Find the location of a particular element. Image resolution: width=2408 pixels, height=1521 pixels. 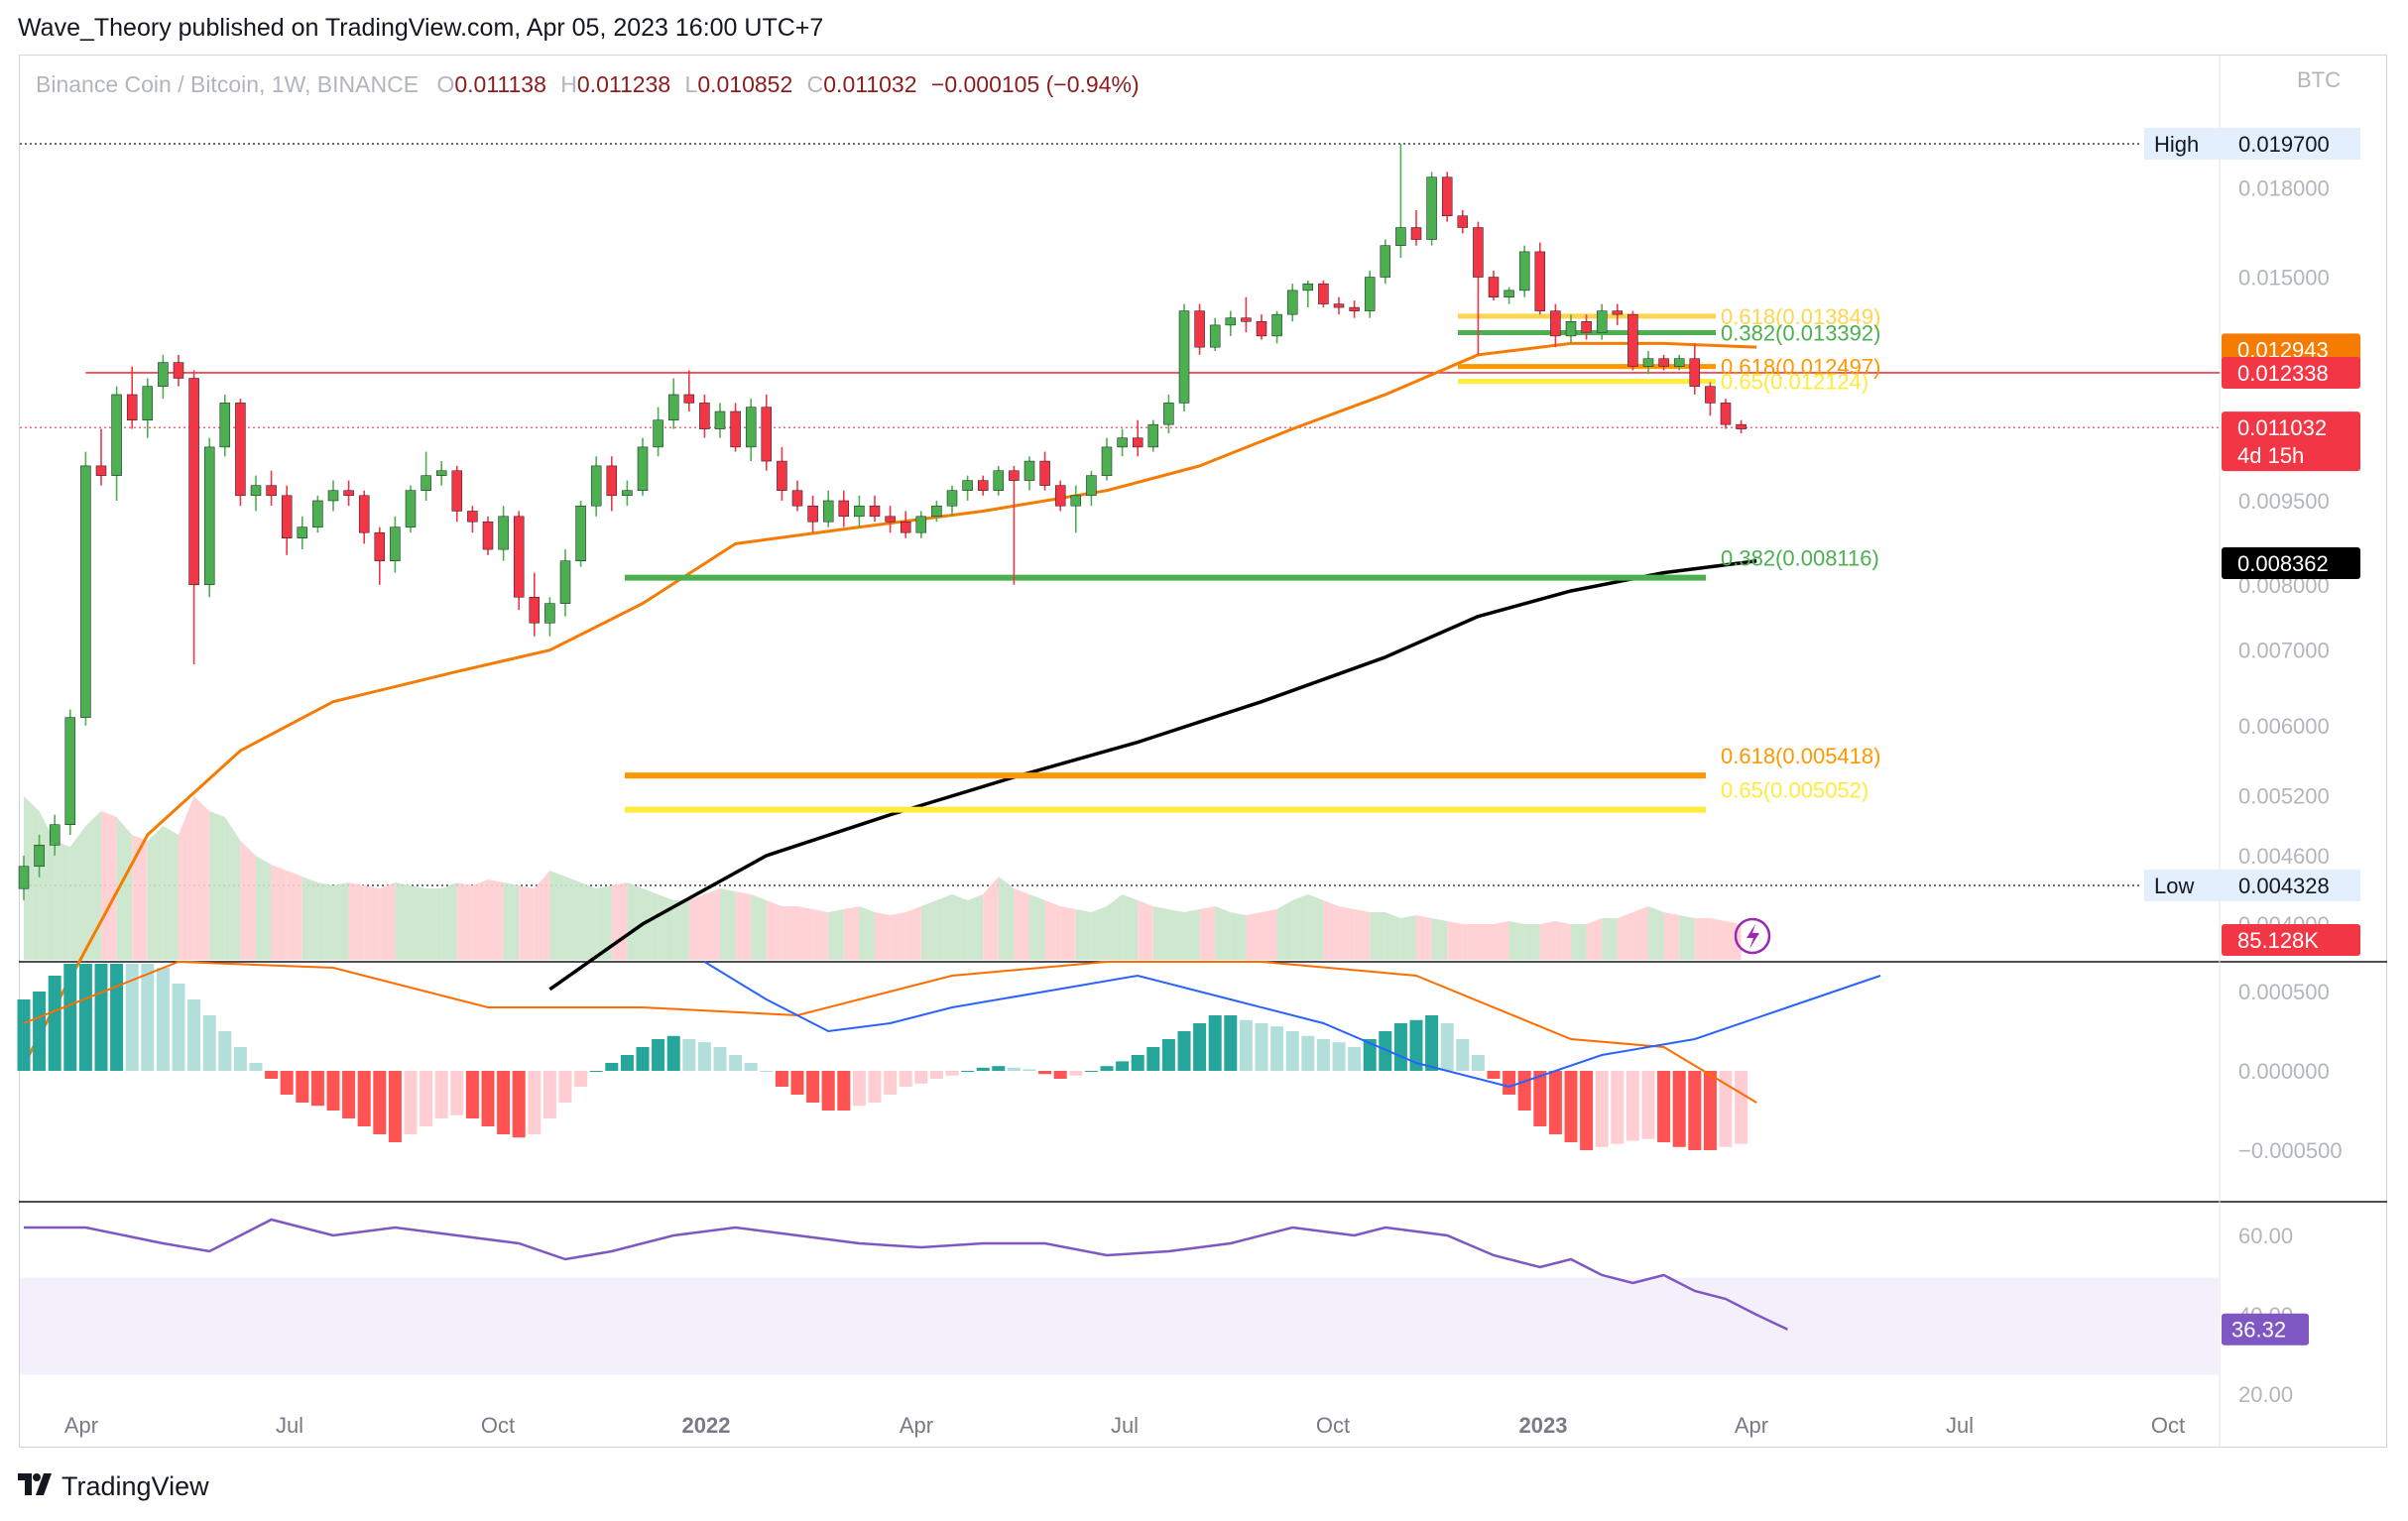

high-marker-label: High is located at coordinates (2176, 144).